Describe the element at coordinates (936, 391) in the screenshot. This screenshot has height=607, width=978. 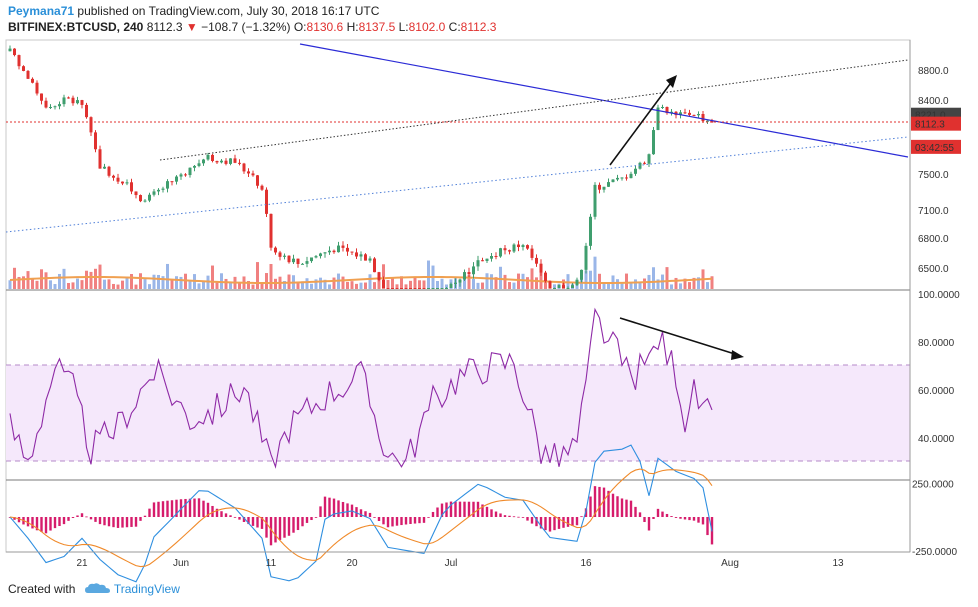
I see `rsi-tick-label: 60.0000` at that location.